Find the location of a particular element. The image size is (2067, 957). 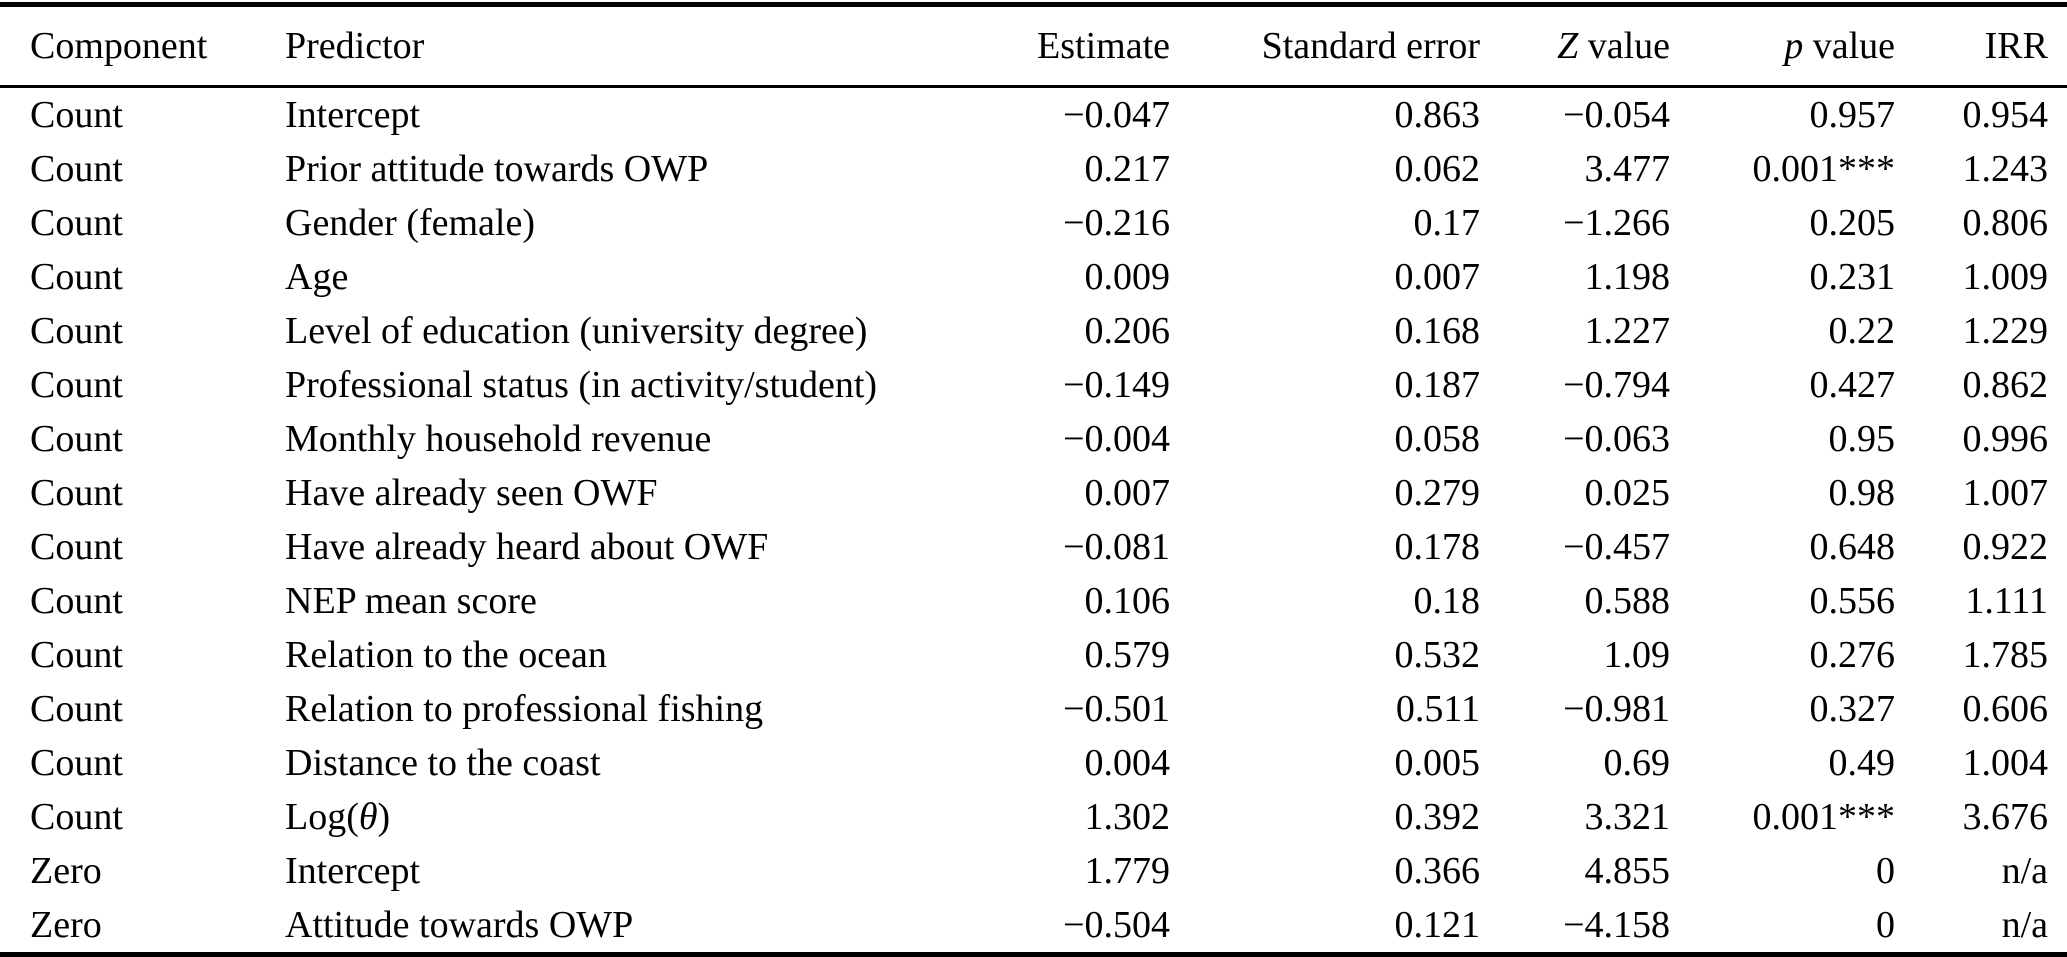

cell-estimate: 1.779 is located at coordinates (1127, 871).